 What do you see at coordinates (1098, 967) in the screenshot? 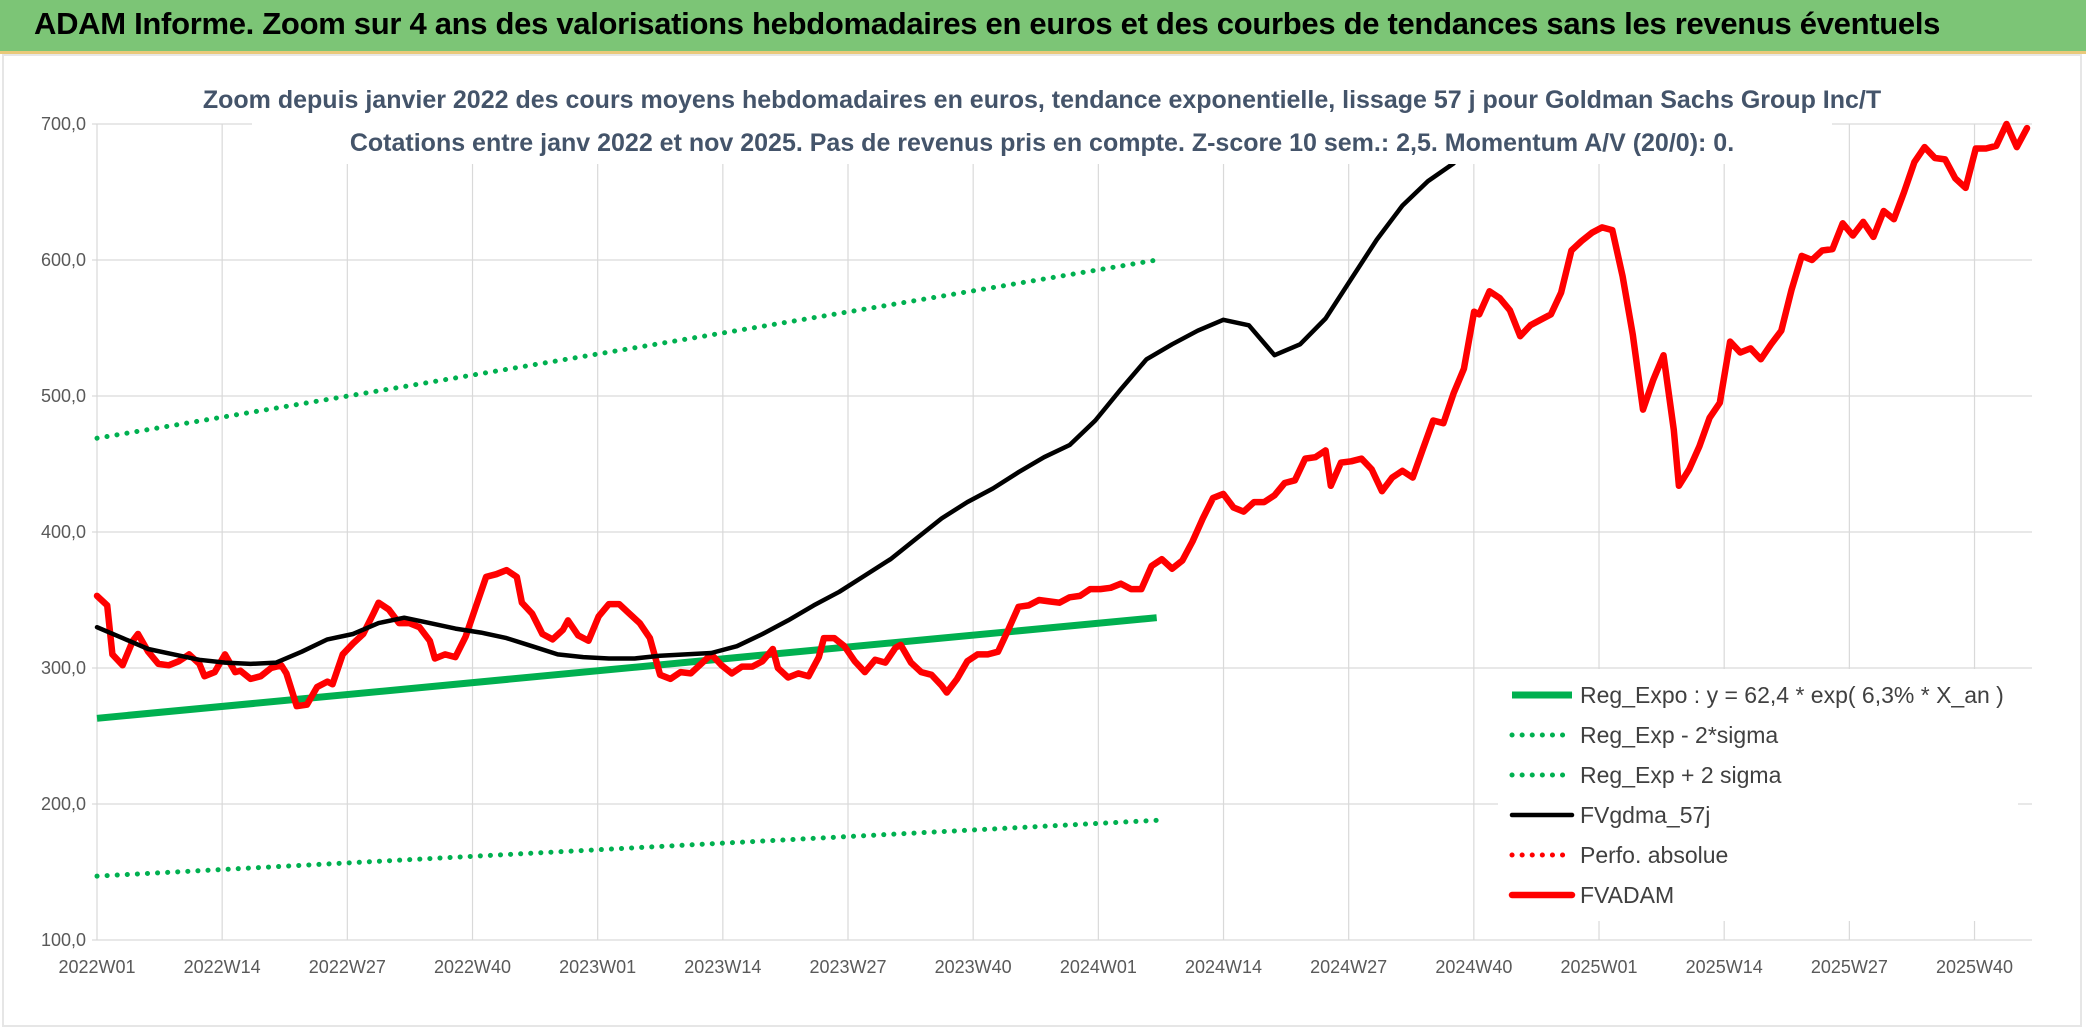
I see `x-tick-label: 2024W01` at bounding box center [1098, 967].